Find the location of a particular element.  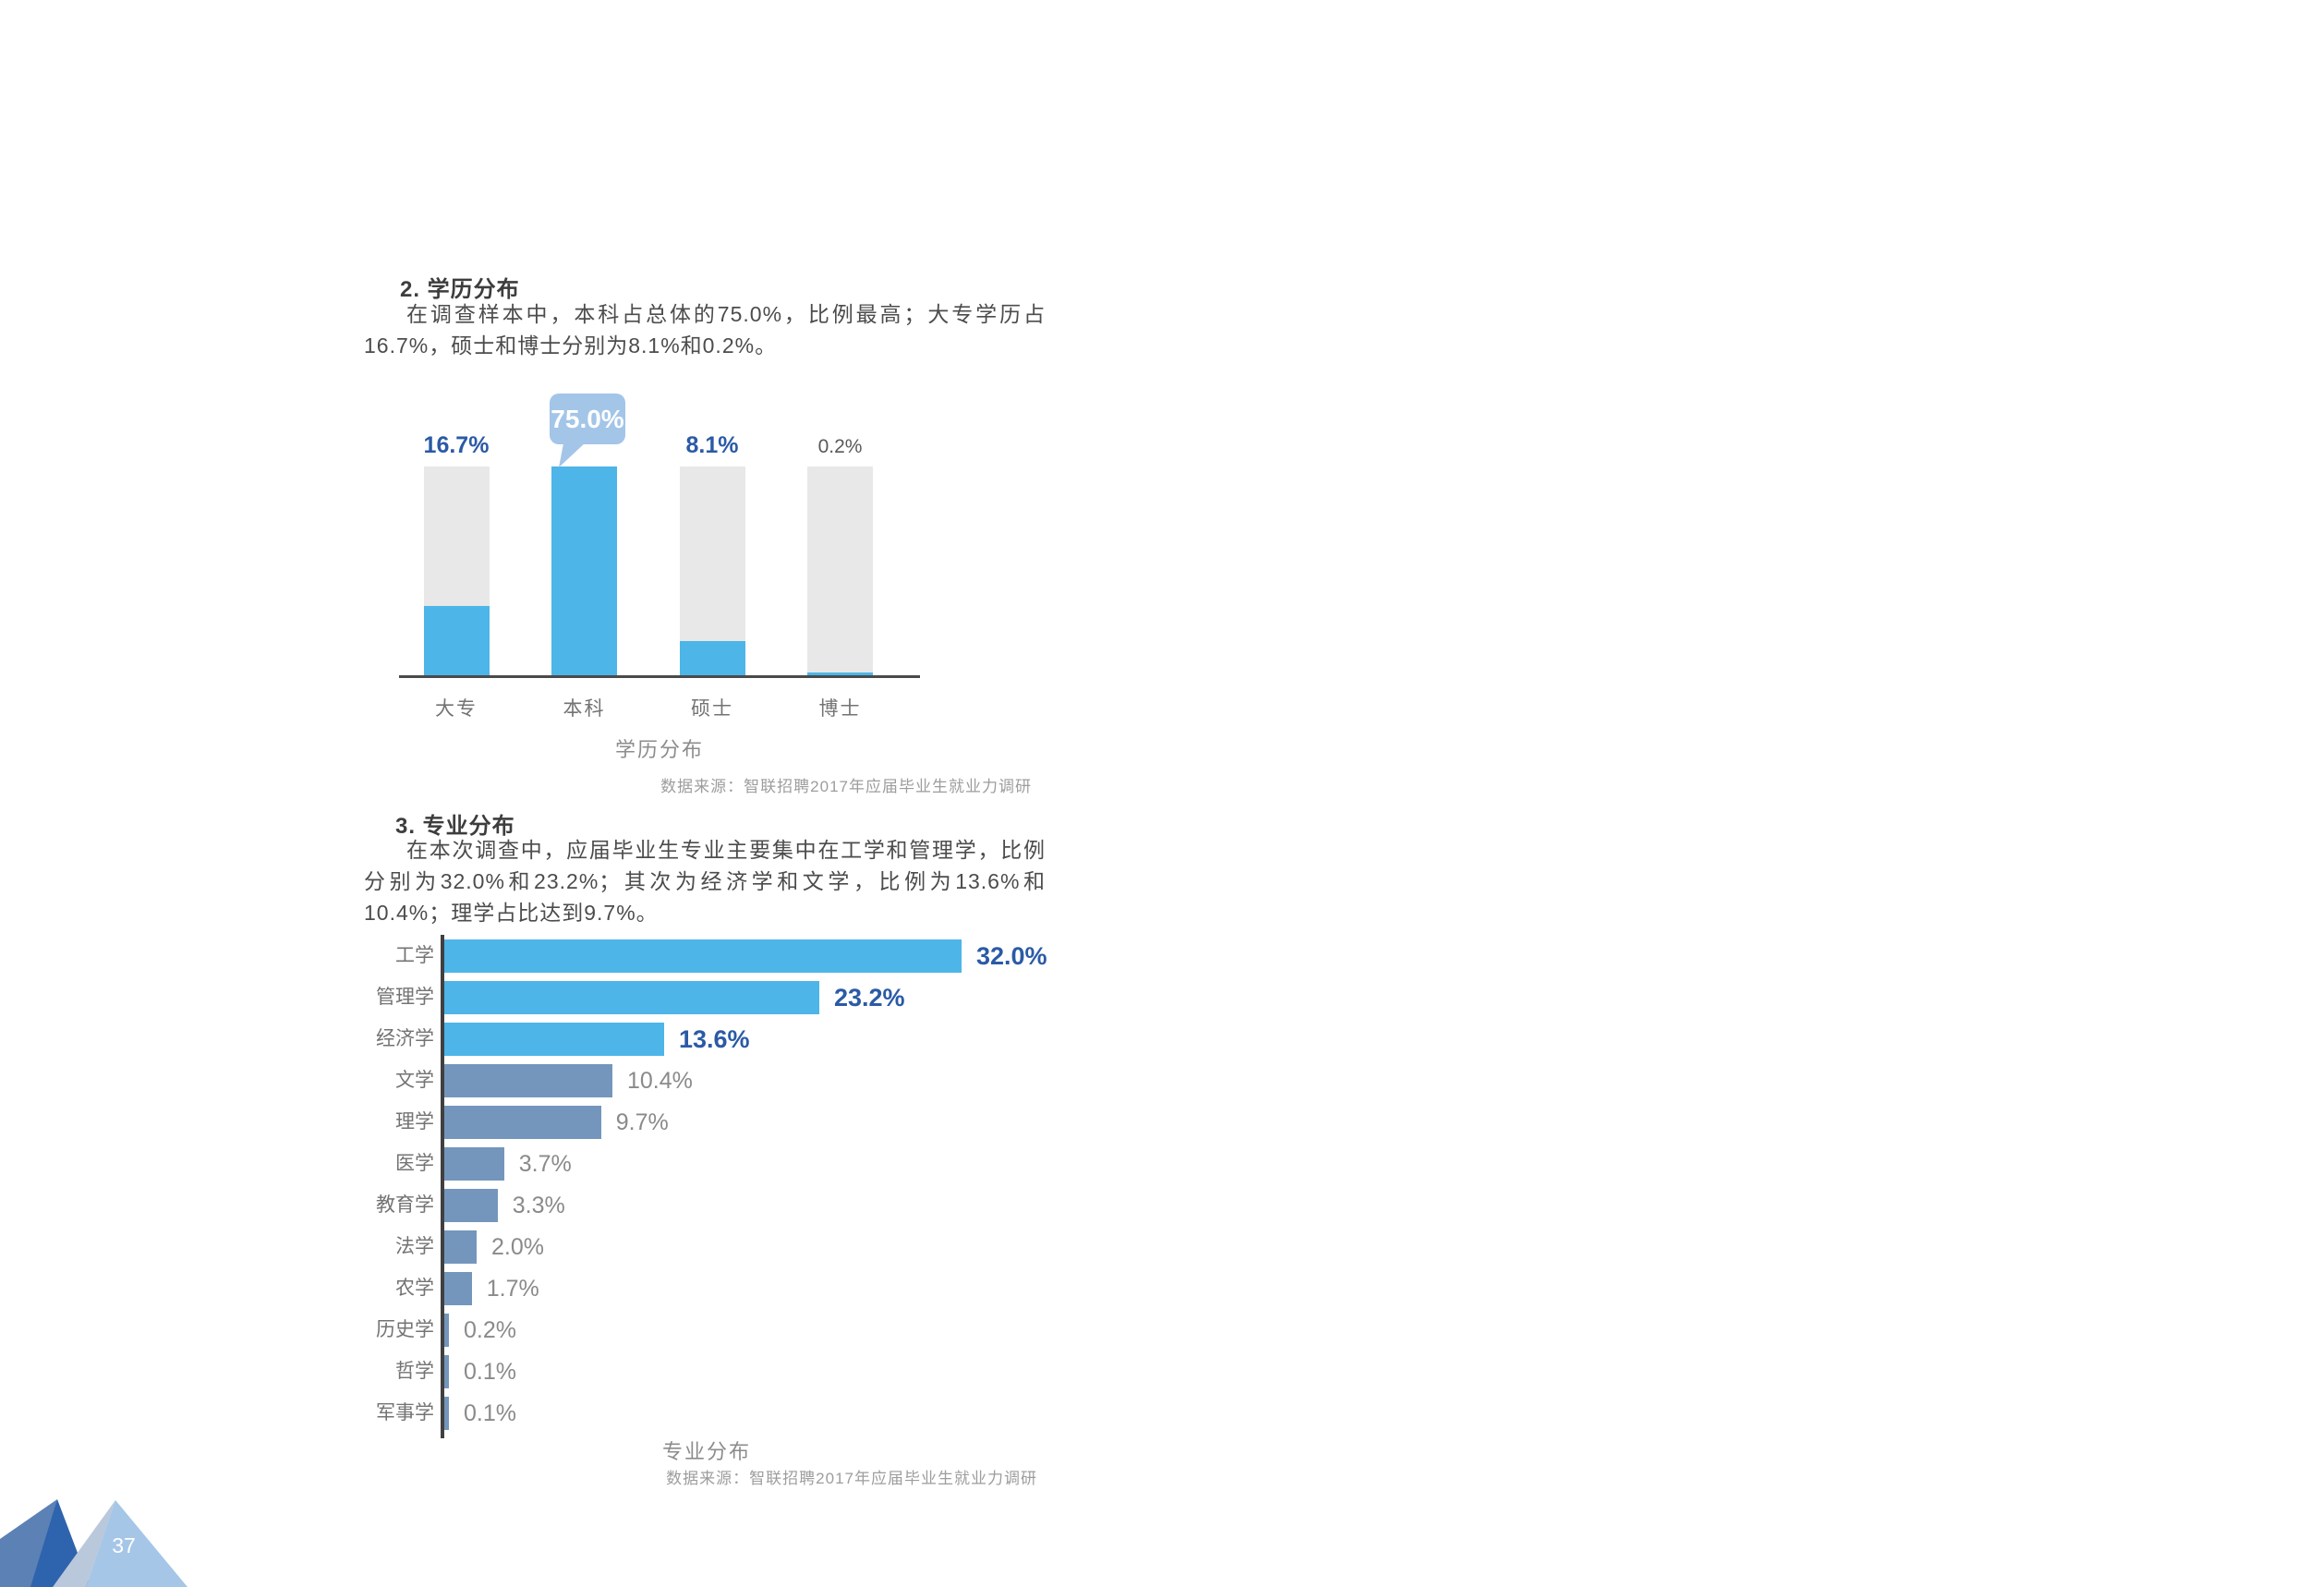

callout-bubble: 75.0% is located at coordinates (587, 419).